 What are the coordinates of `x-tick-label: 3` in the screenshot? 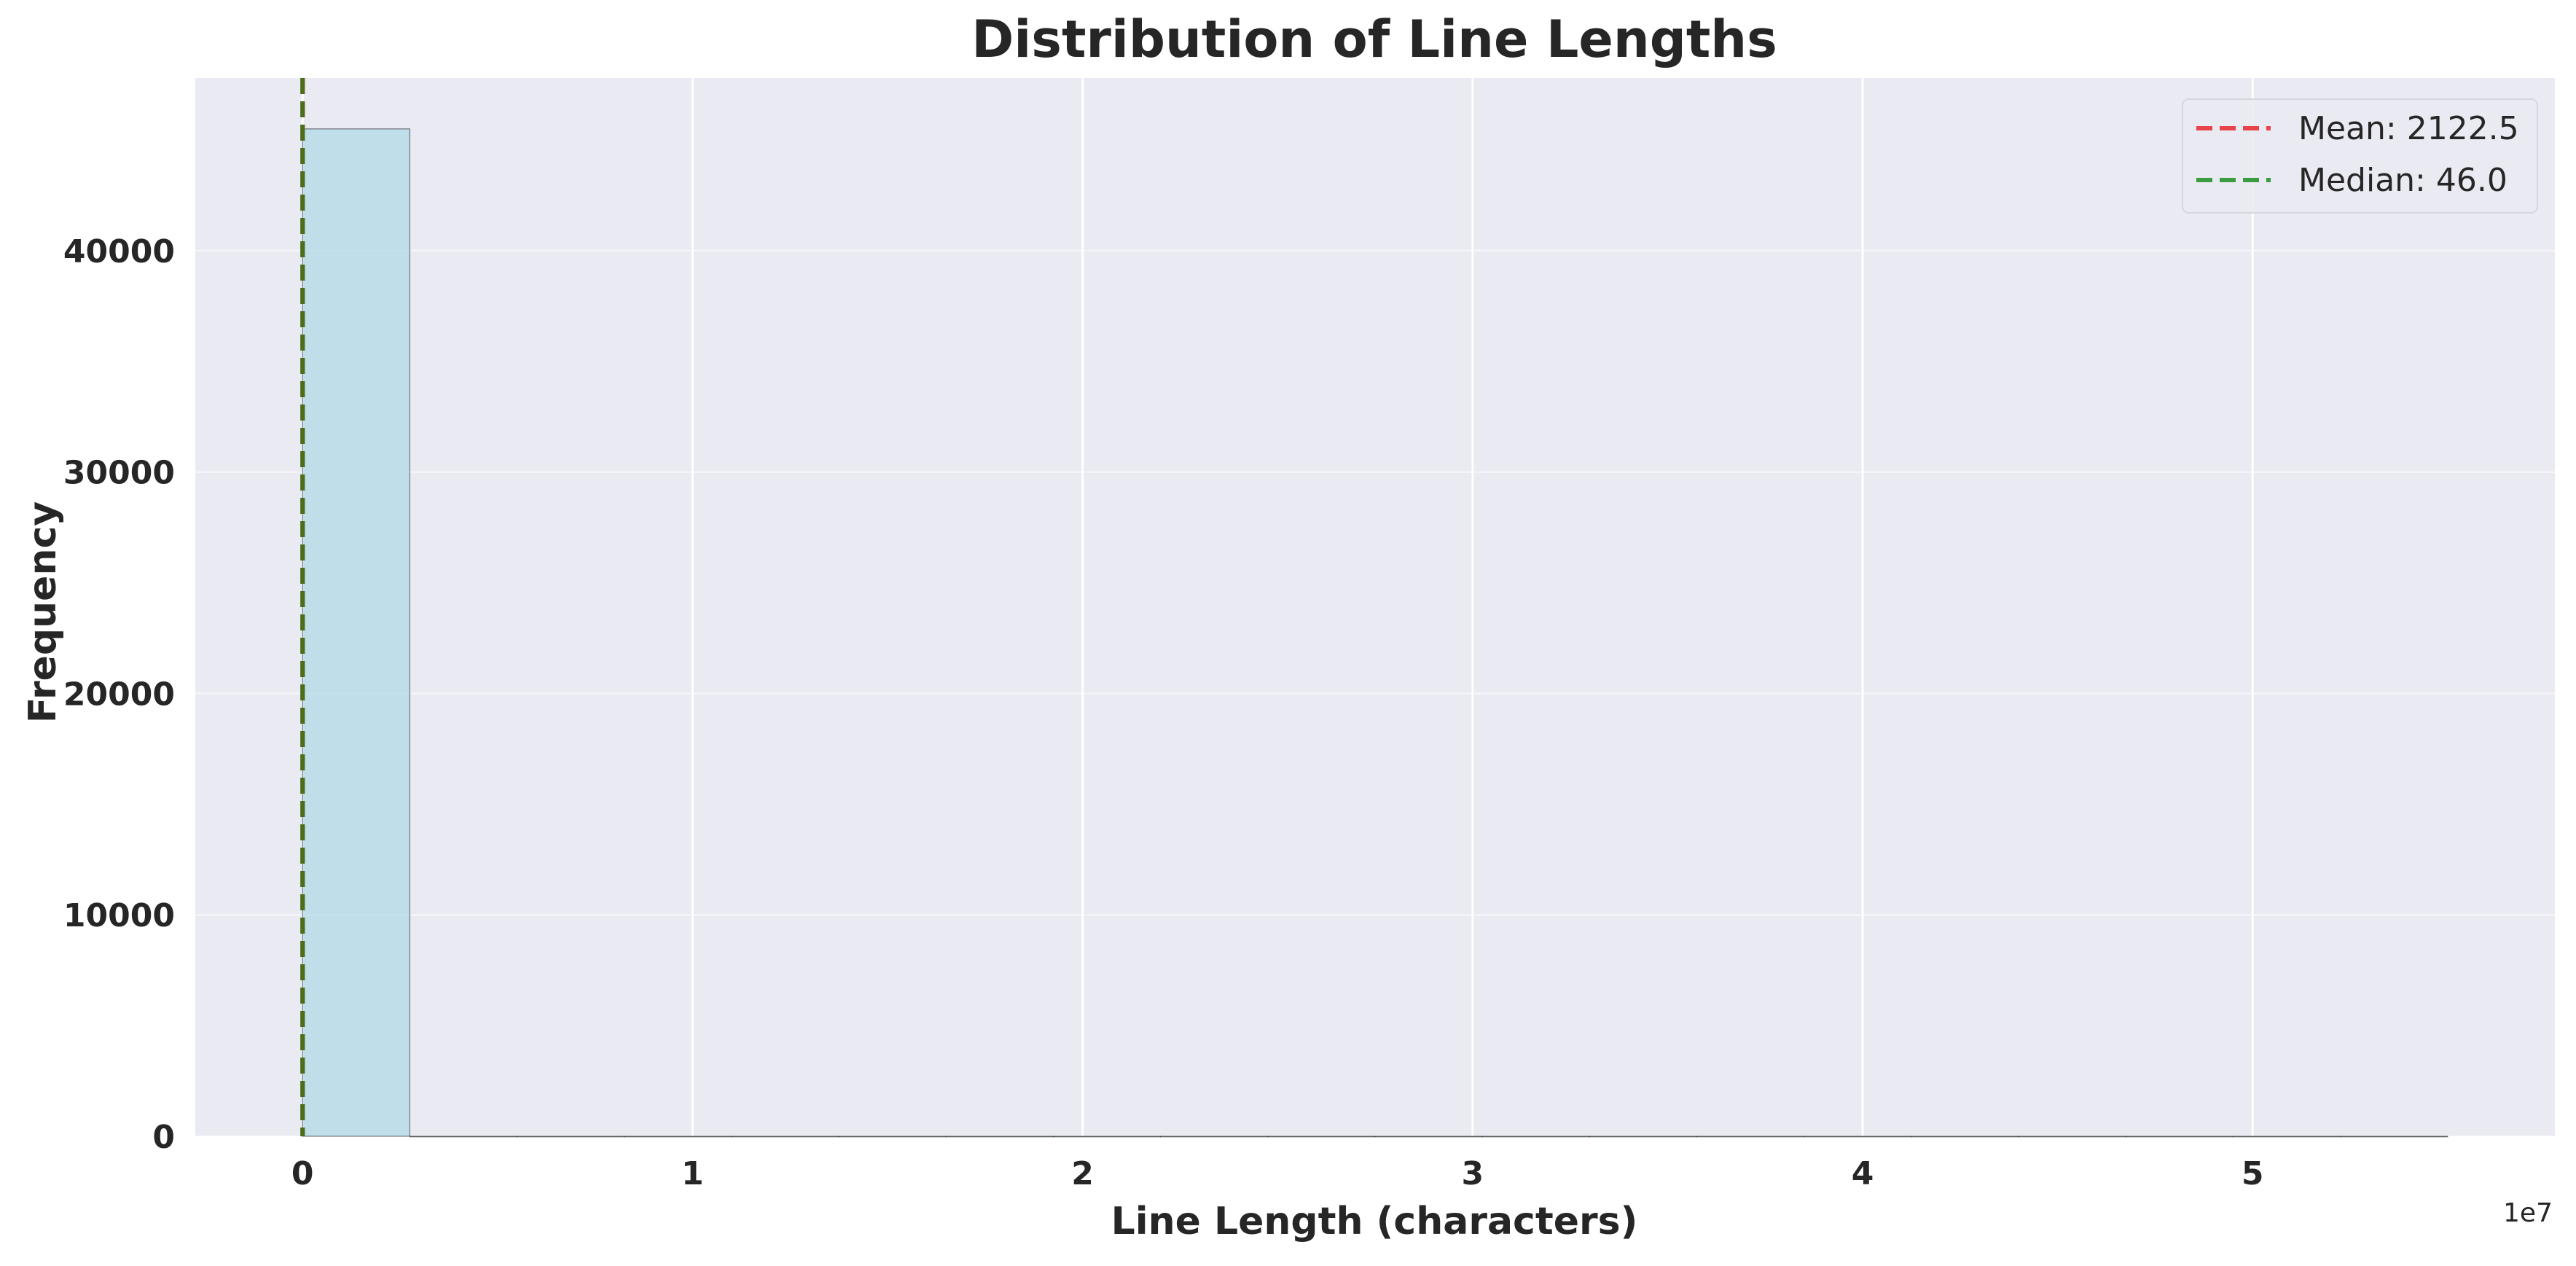 It's located at (1472, 1173).